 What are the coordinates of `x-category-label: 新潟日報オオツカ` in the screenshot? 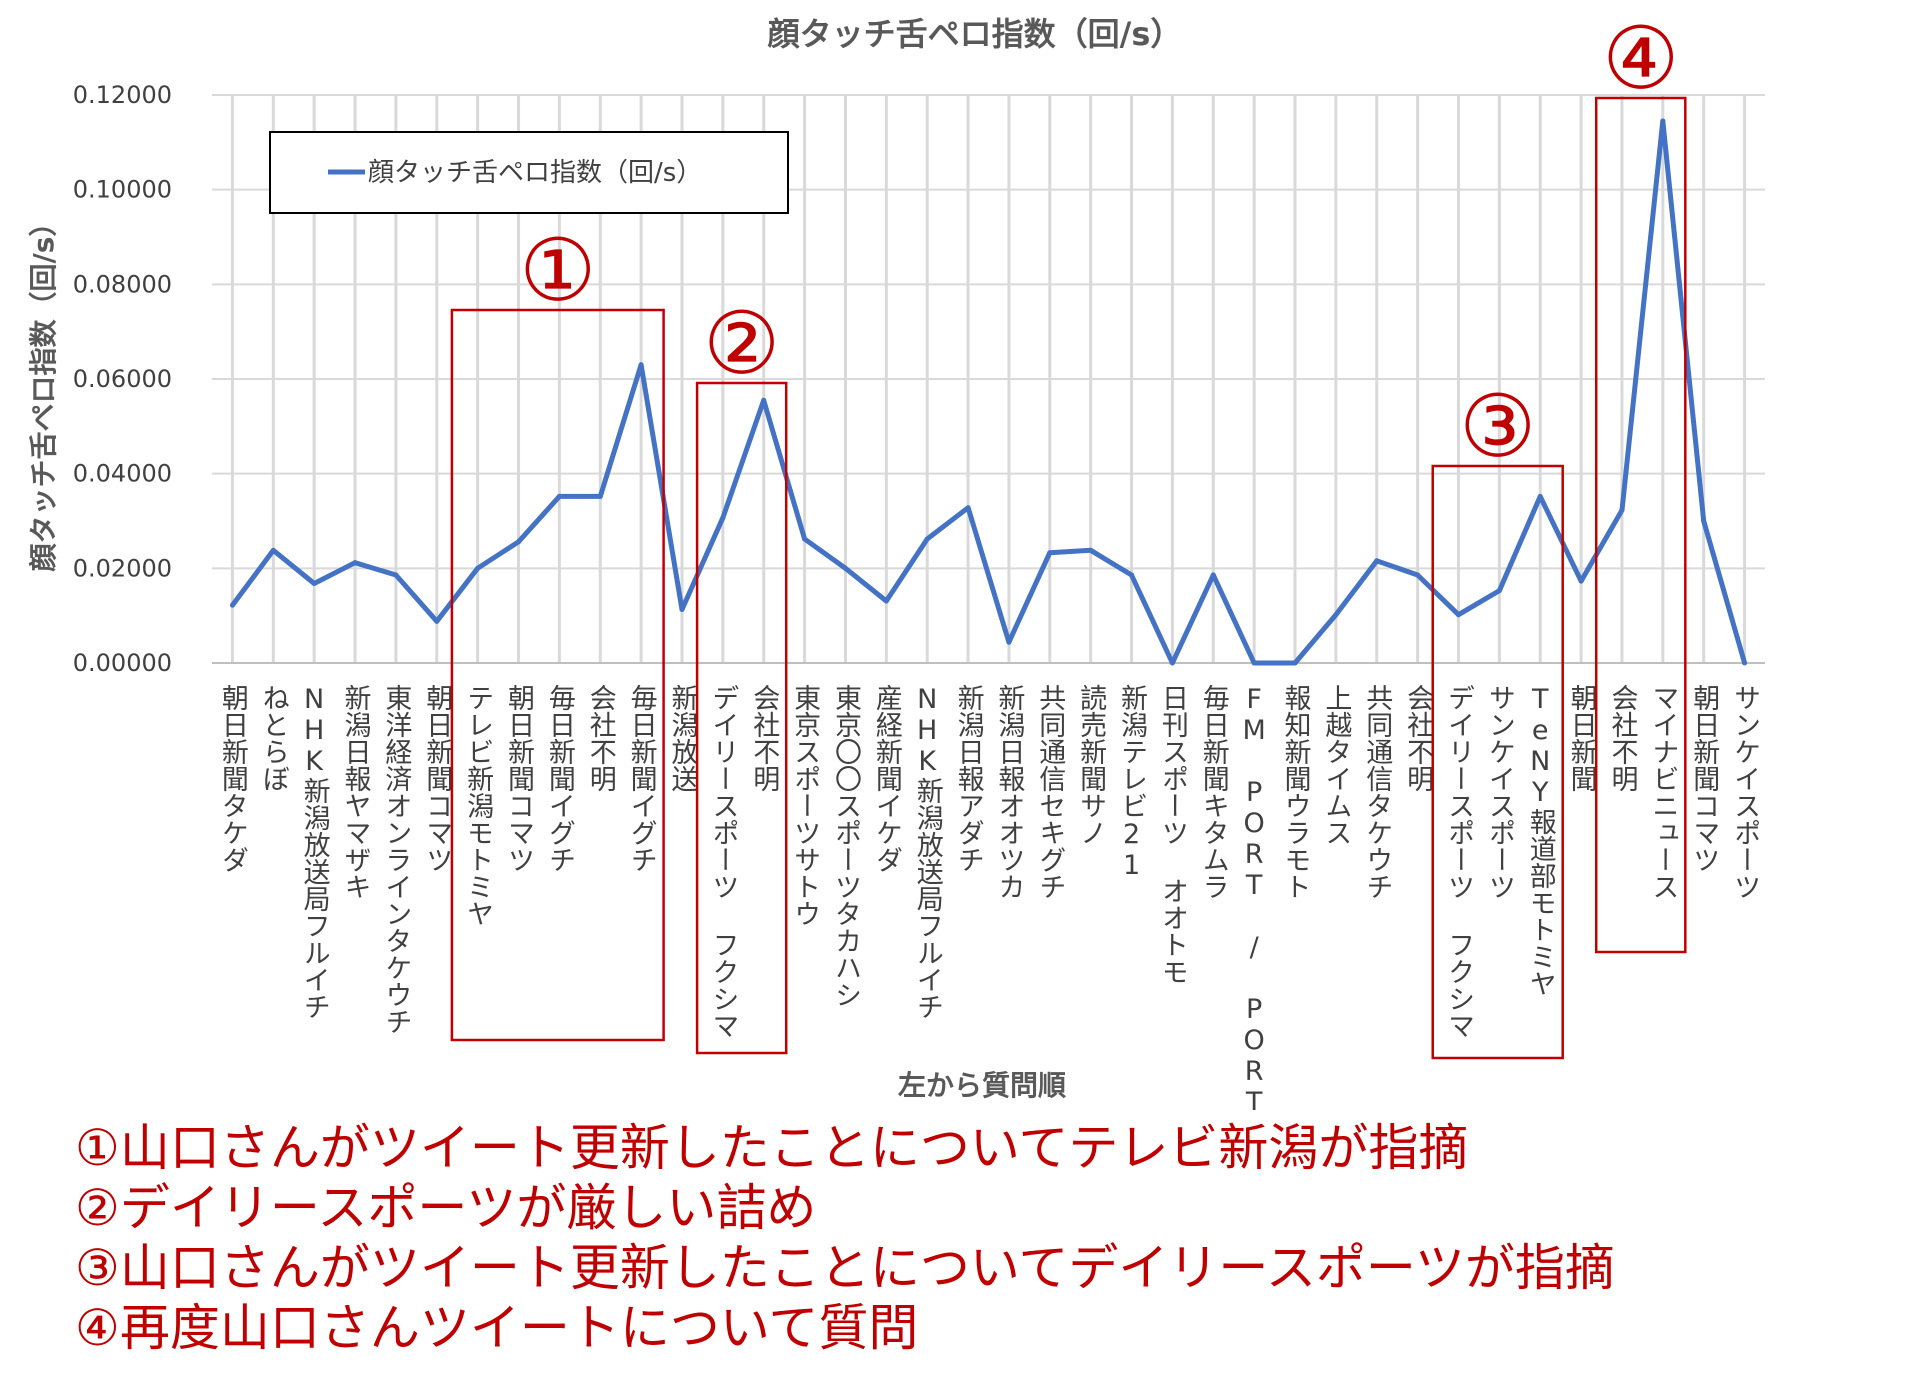 It's located at (1008, 792).